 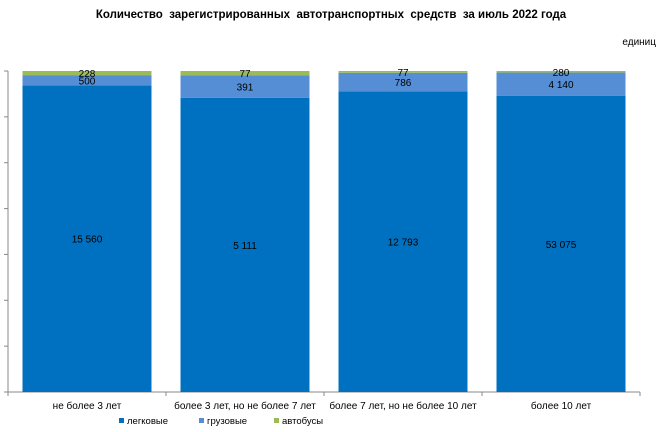 I want to click on category-label: более 3 лет, но не более 7 лет, so click(x=245, y=406).